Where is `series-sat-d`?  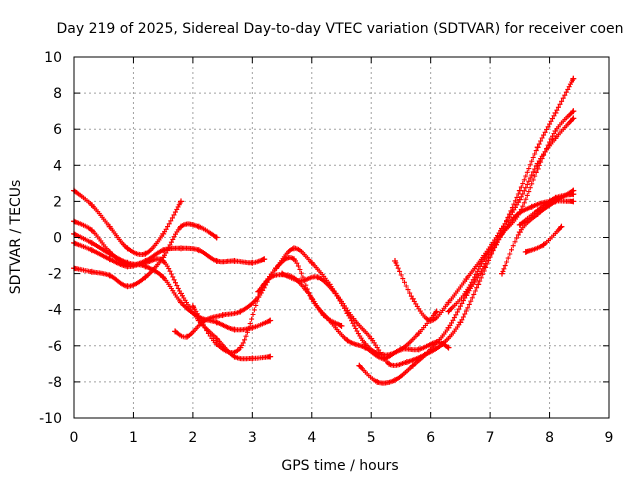 series-sat-d is located at coordinates (145, 255).